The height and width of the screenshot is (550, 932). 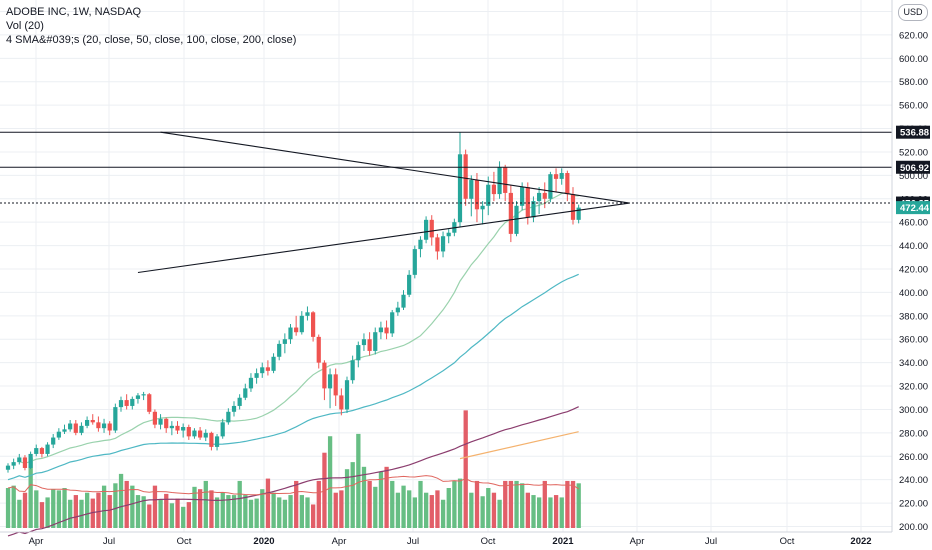 What do you see at coordinates (913, 363) in the screenshot?
I see `y-tick-label: 340.00` at bounding box center [913, 363].